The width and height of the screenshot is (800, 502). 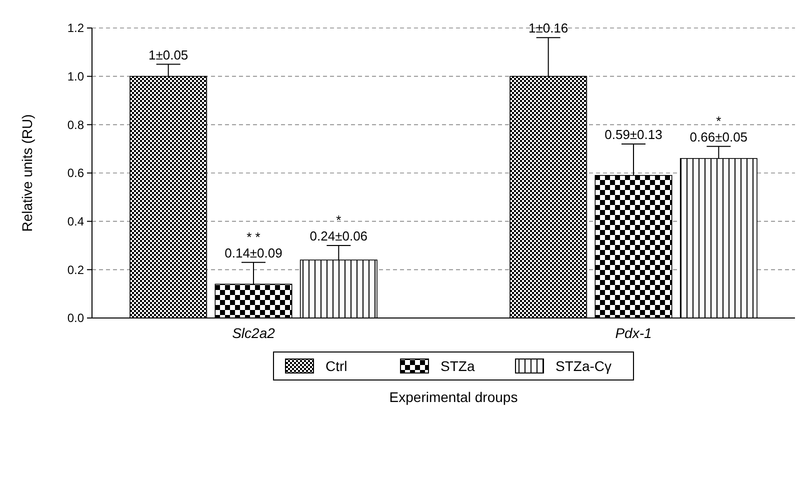 What do you see at coordinates (75, 28) in the screenshot?
I see `y-tick-label: 1.2` at bounding box center [75, 28].